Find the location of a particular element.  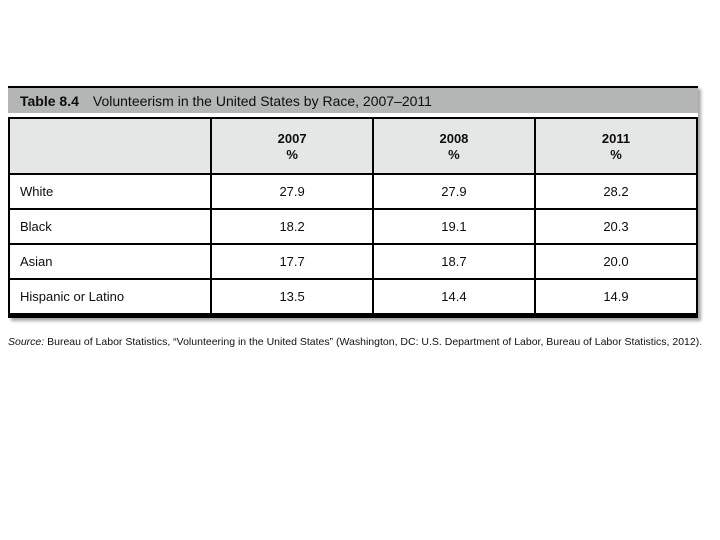

race-label: Asian is located at coordinates (110, 261).